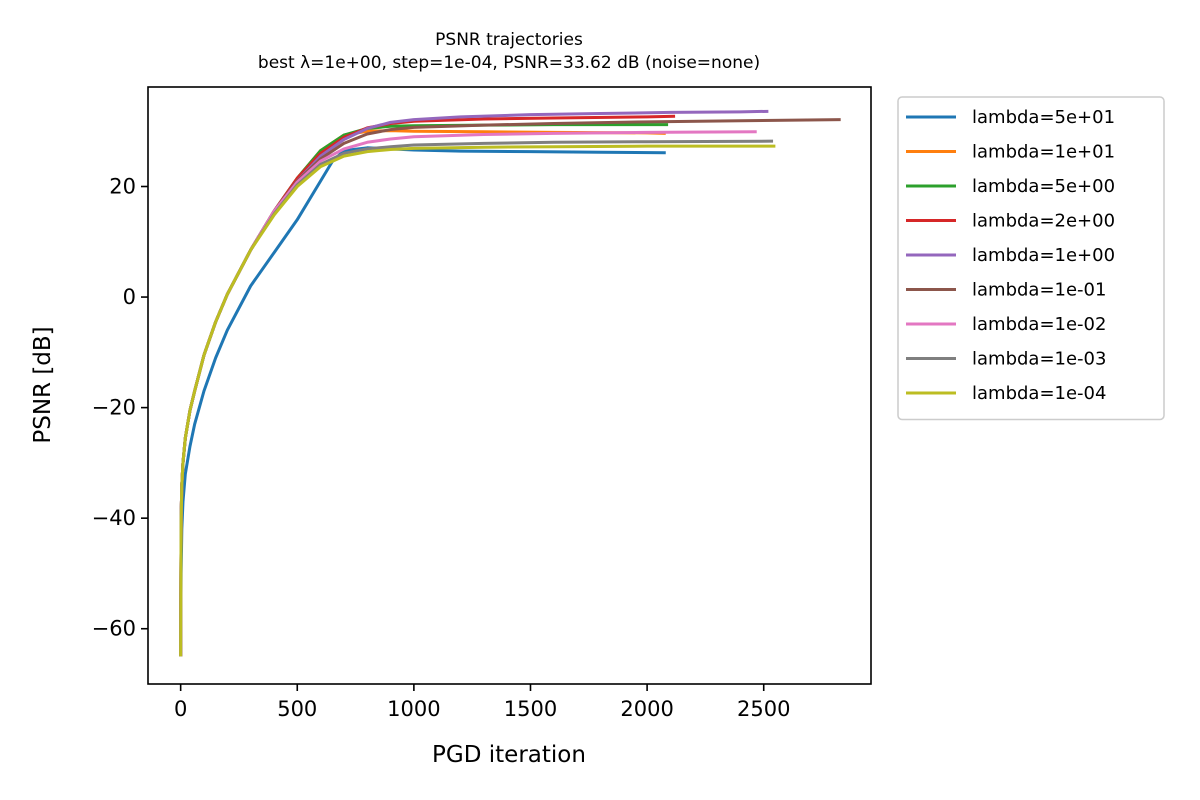 This screenshot has height=800, width=1200. I want to click on y-axis: −60 −40 −20 0 20, so click(120, 408).